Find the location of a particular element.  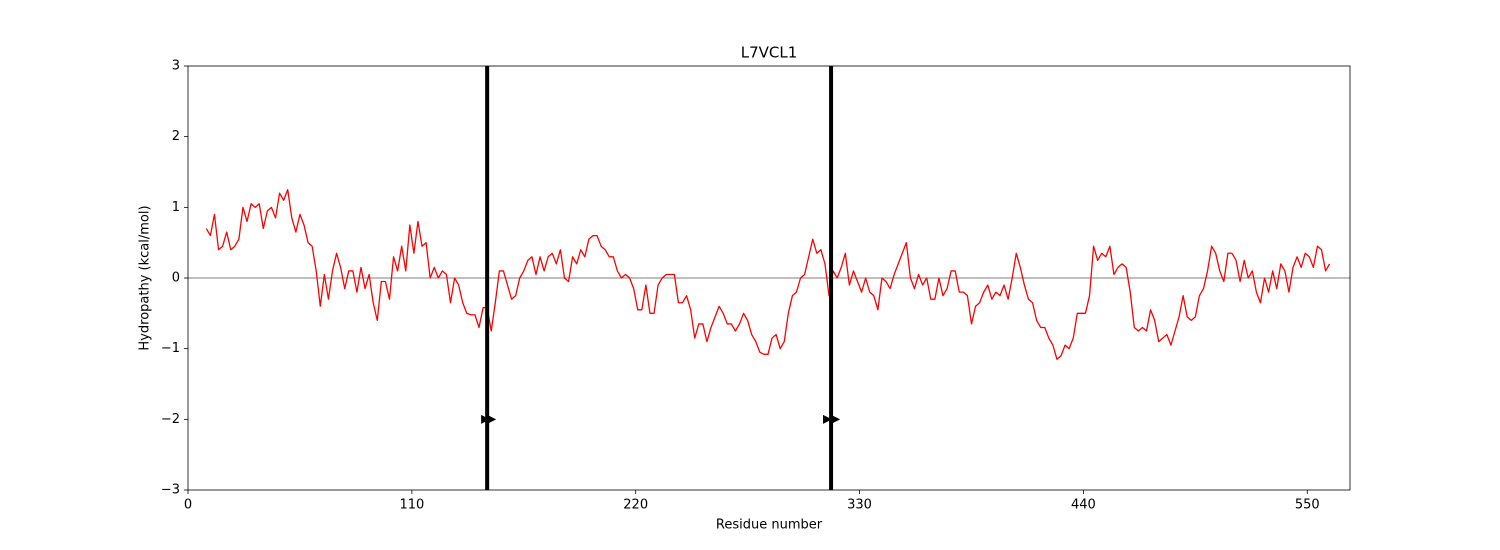

y-tick-label: −3 is located at coordinates (170, 490).